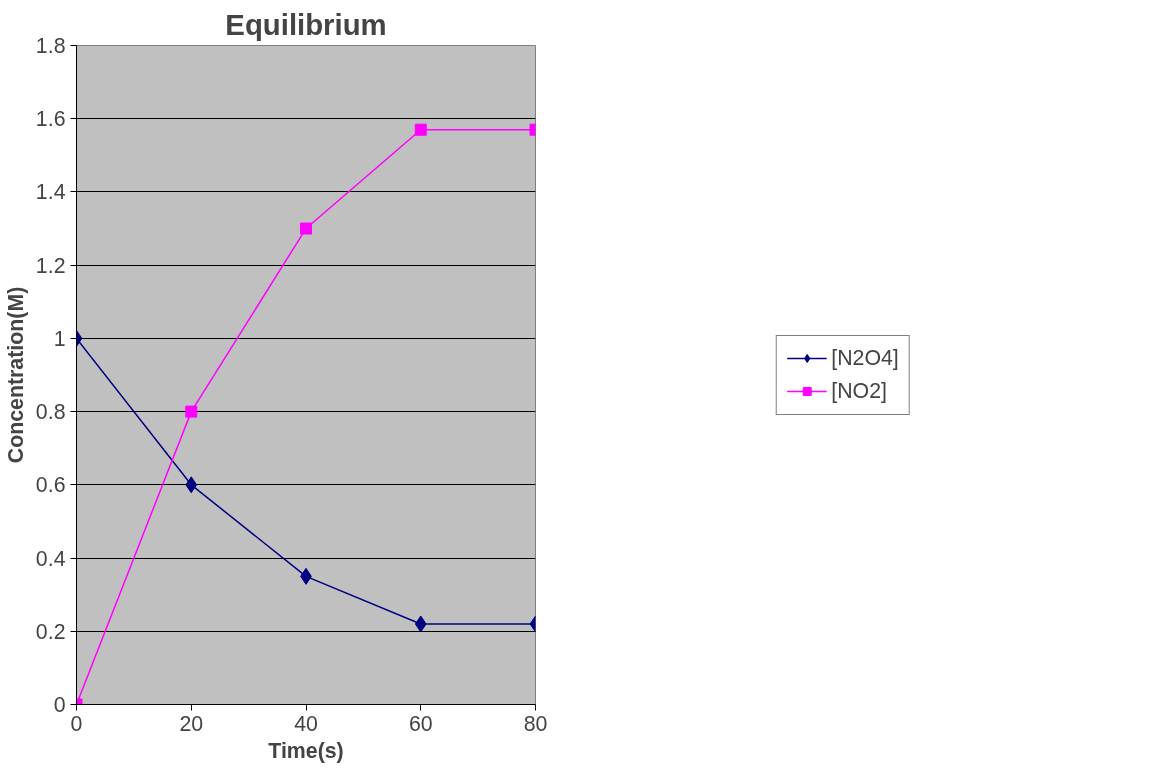 This screenshot has height=772, width=1162. Describe the element at coordinates (50, 46) in the screenshot. I see `y-tick-label: 1.8` at that location.